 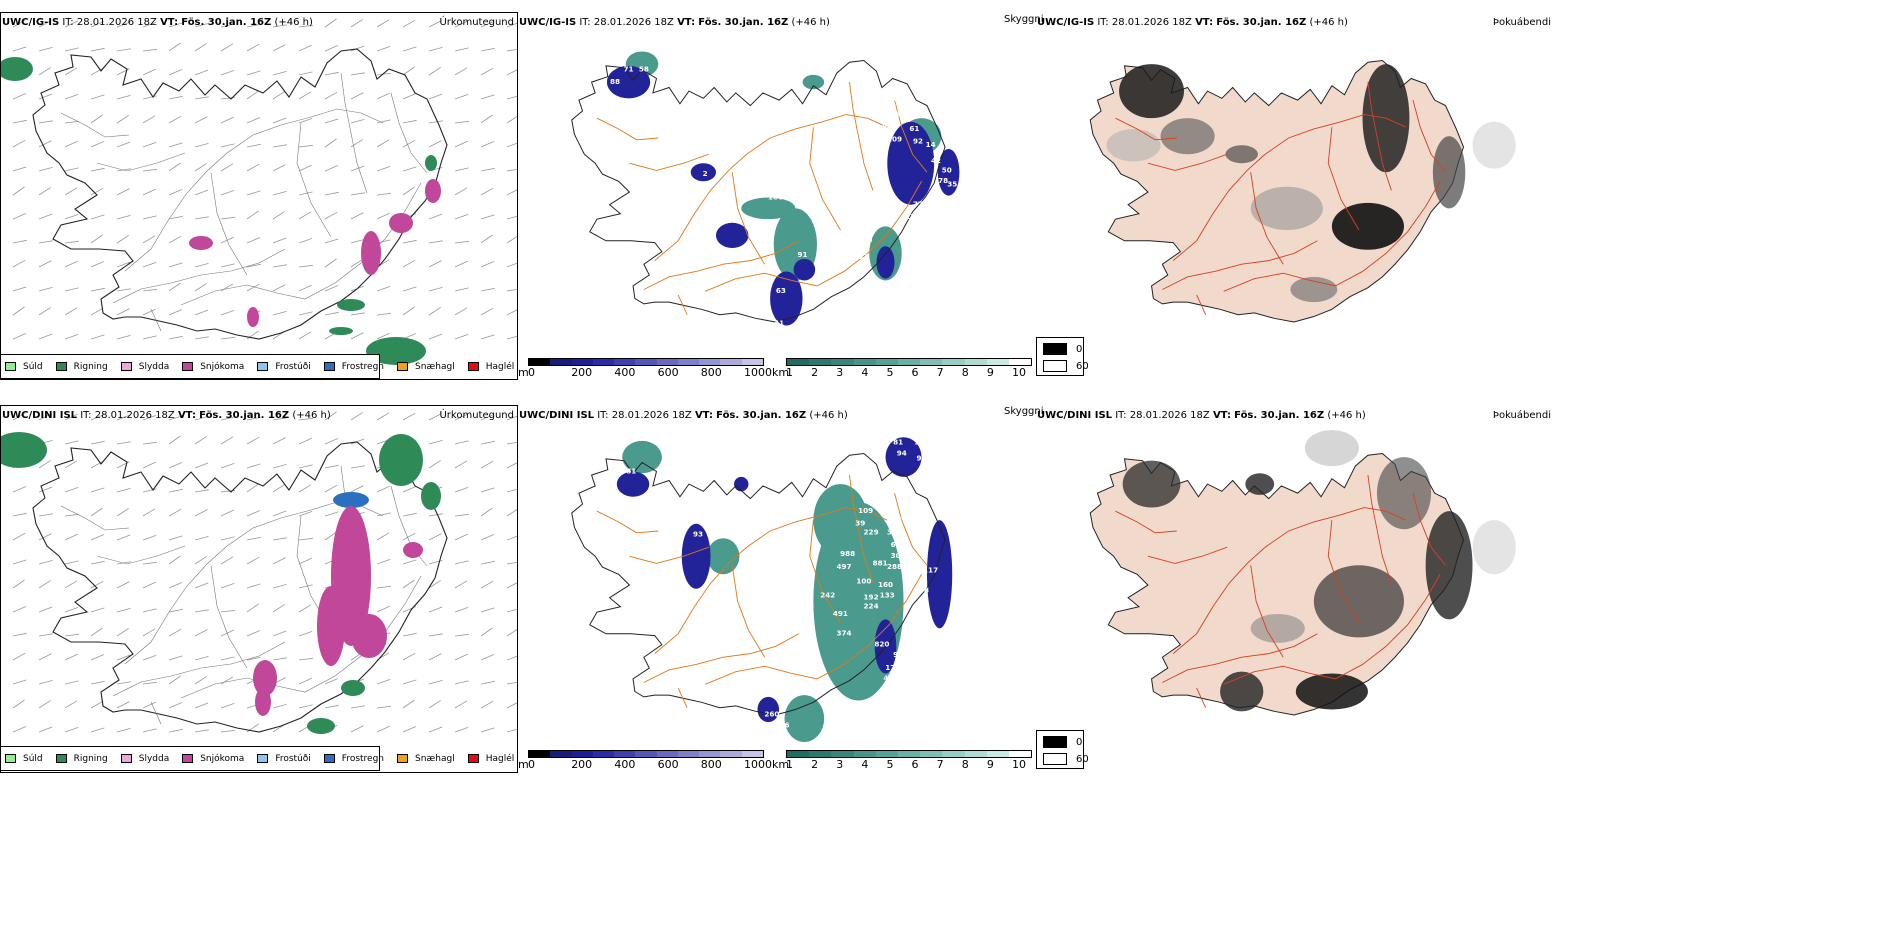 I want to click on cloud-base-value: 160, so click(x=885, y=584).